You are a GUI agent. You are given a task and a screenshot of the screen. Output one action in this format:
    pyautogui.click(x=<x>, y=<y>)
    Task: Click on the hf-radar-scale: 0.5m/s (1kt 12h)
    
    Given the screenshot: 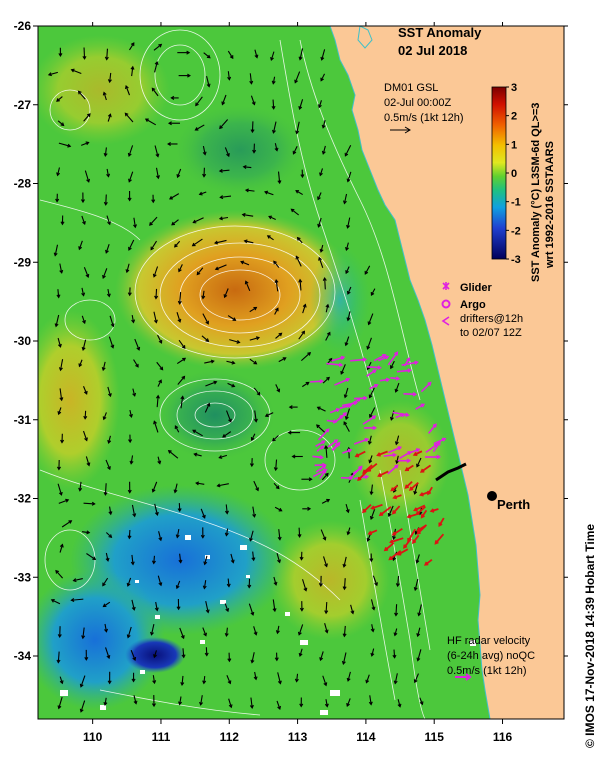 What is the action you would take?
    pyautogui.click(x=486, y=671)
    